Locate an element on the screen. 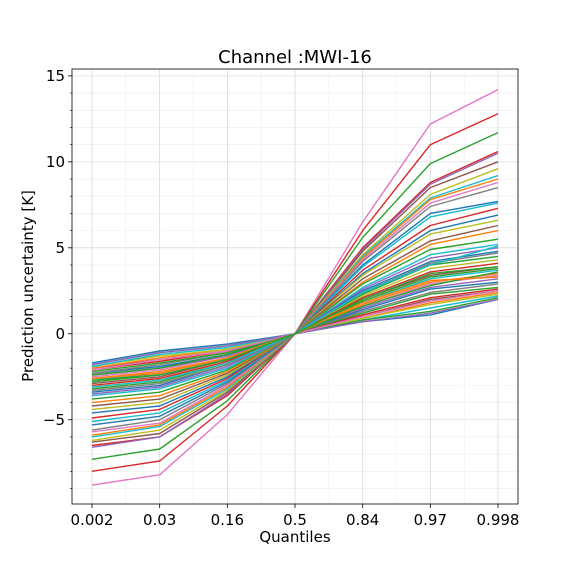  x-tick-label: 0.5 is located at coordinates (295, 520).